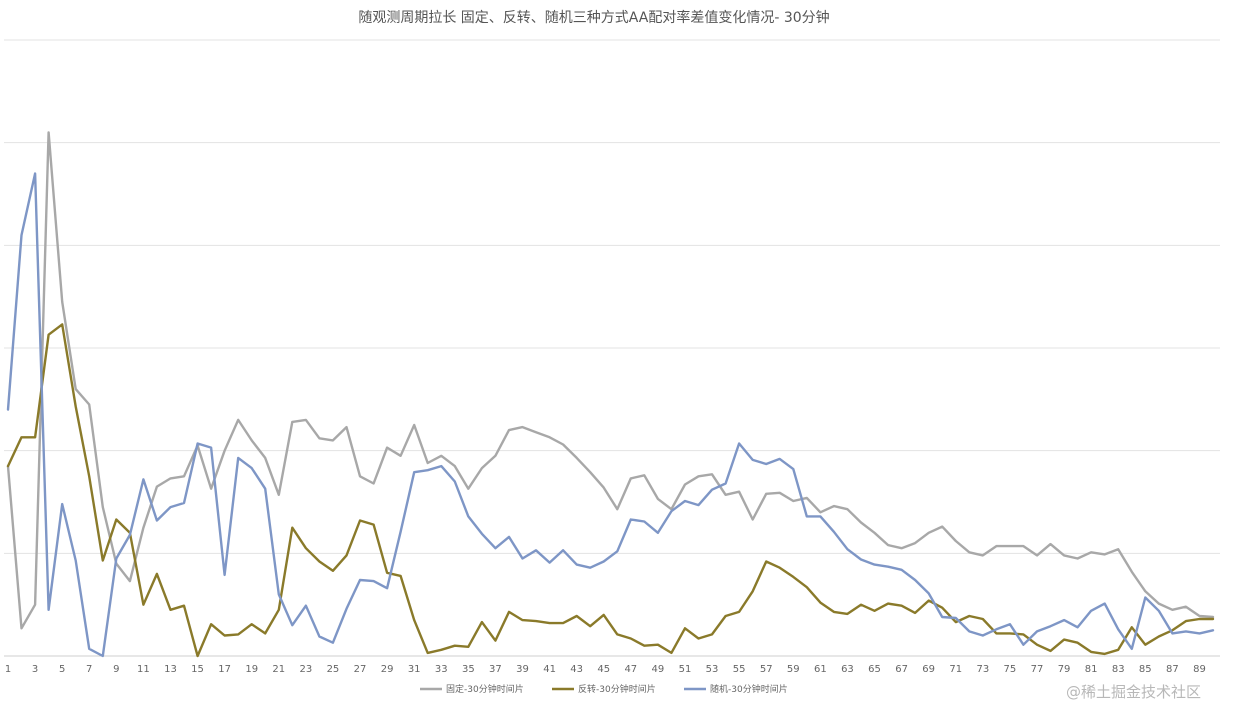 The height and width of the screenshot is (708, 1234). Describe the element at coordinates (441, 669) in the screenshot. I see `x-tick-label: 33` at that location.